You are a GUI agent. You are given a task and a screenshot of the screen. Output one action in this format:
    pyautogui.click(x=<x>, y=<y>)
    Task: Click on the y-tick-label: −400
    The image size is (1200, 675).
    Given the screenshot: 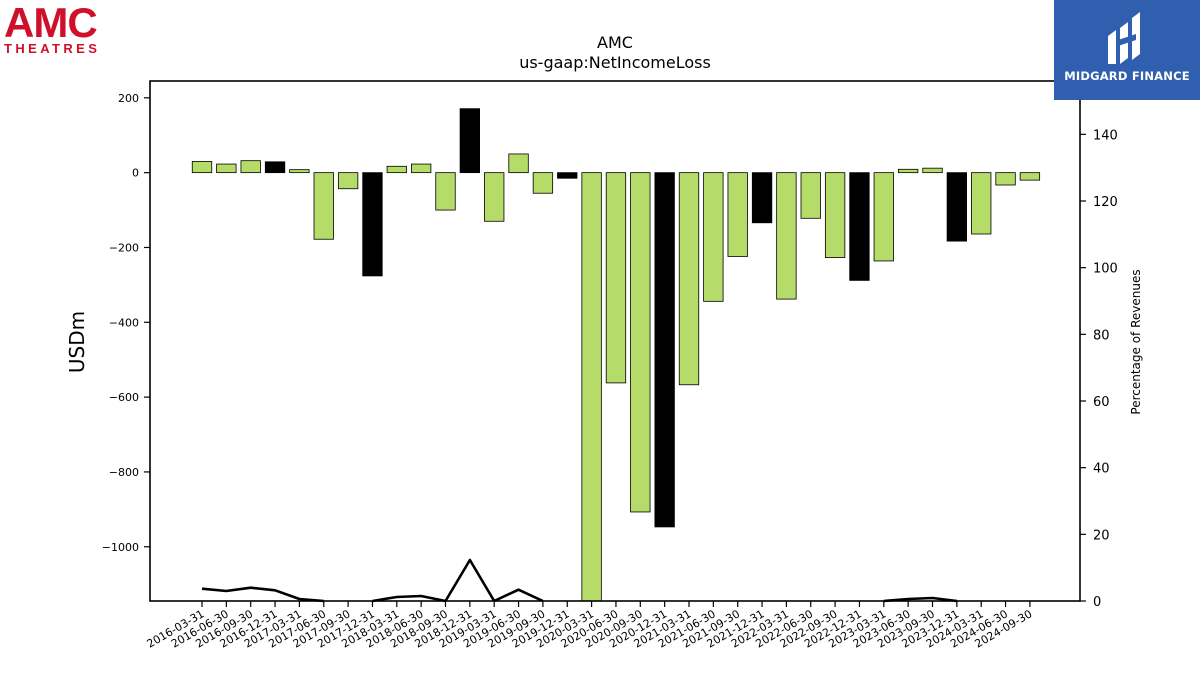 What is the action you would take?
    pyautogui.click(x=124, y=322)
    